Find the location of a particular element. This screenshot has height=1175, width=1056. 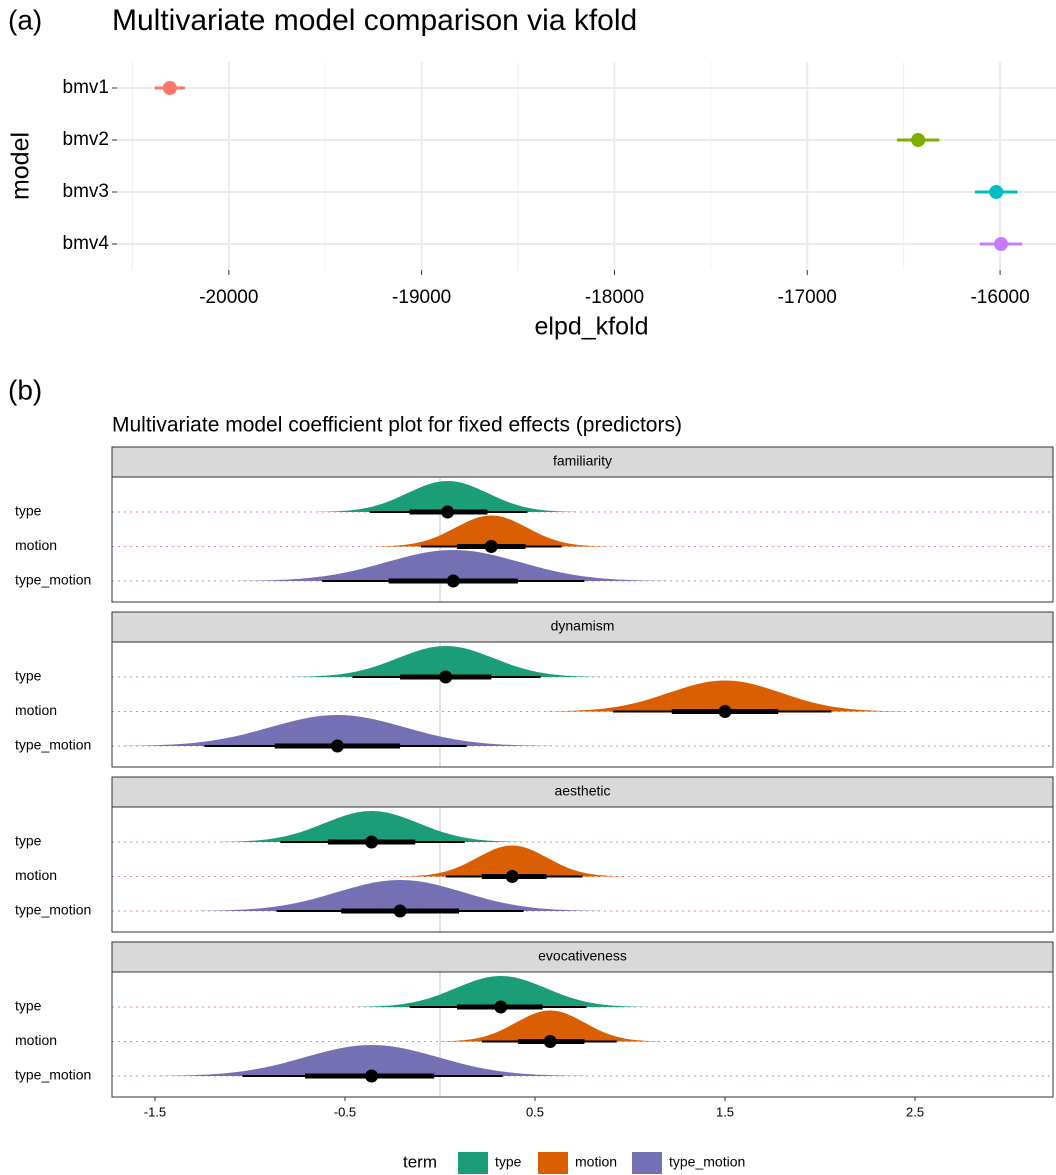

x-tick-label: 2.5 is located at coordinates (915, 1111).